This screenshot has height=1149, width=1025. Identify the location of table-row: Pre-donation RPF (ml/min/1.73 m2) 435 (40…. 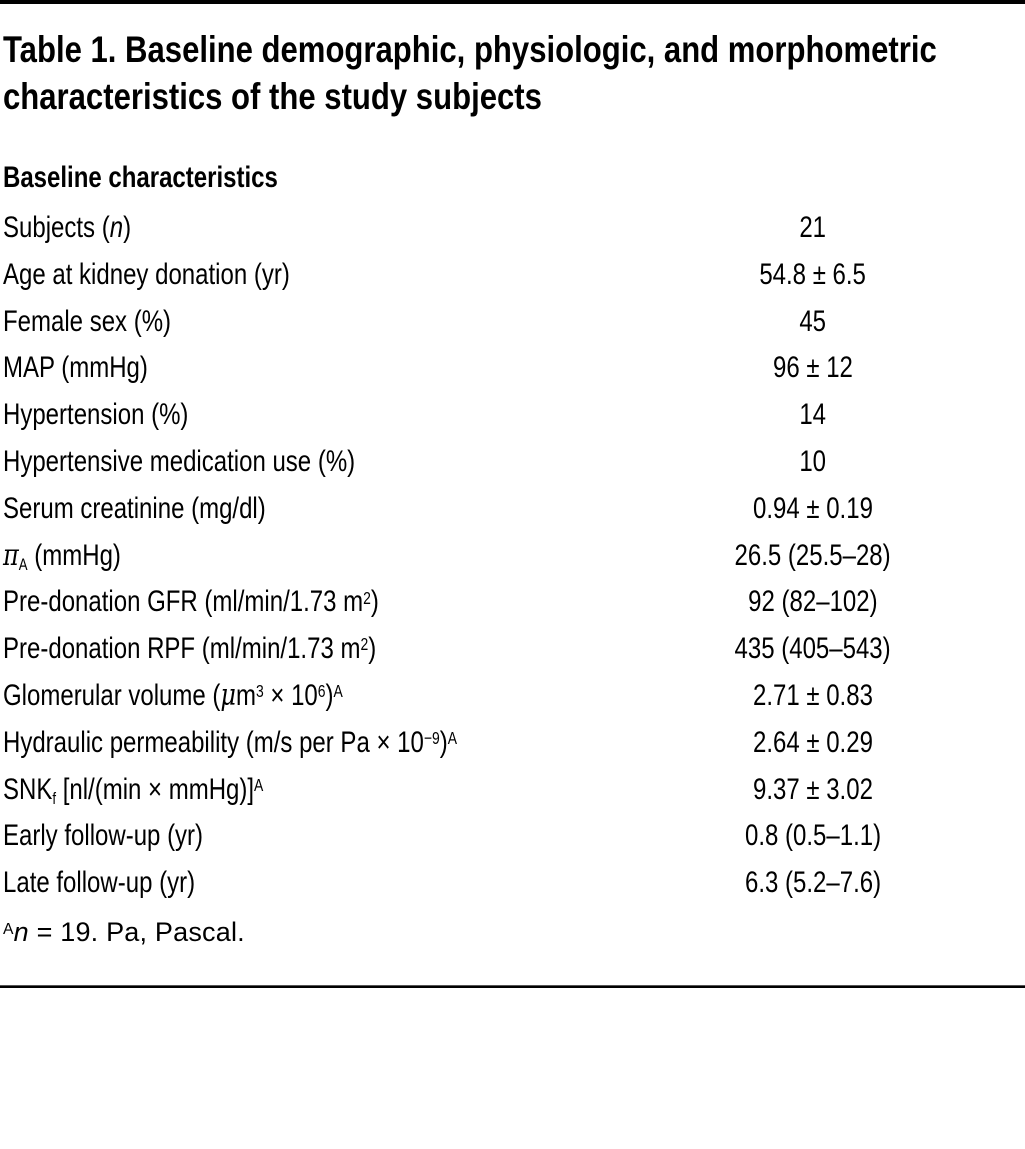
(512, 649).